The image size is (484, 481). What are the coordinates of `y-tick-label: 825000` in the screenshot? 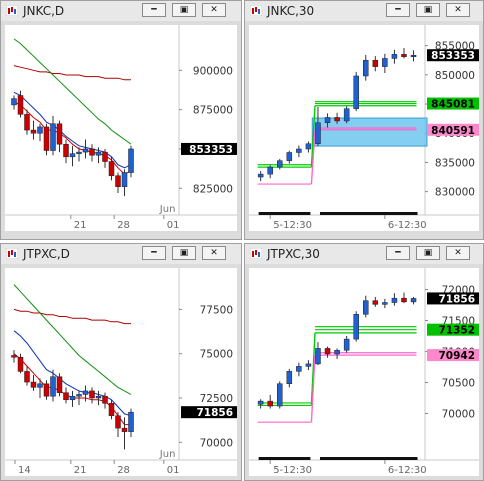 It's located at (213, 189).